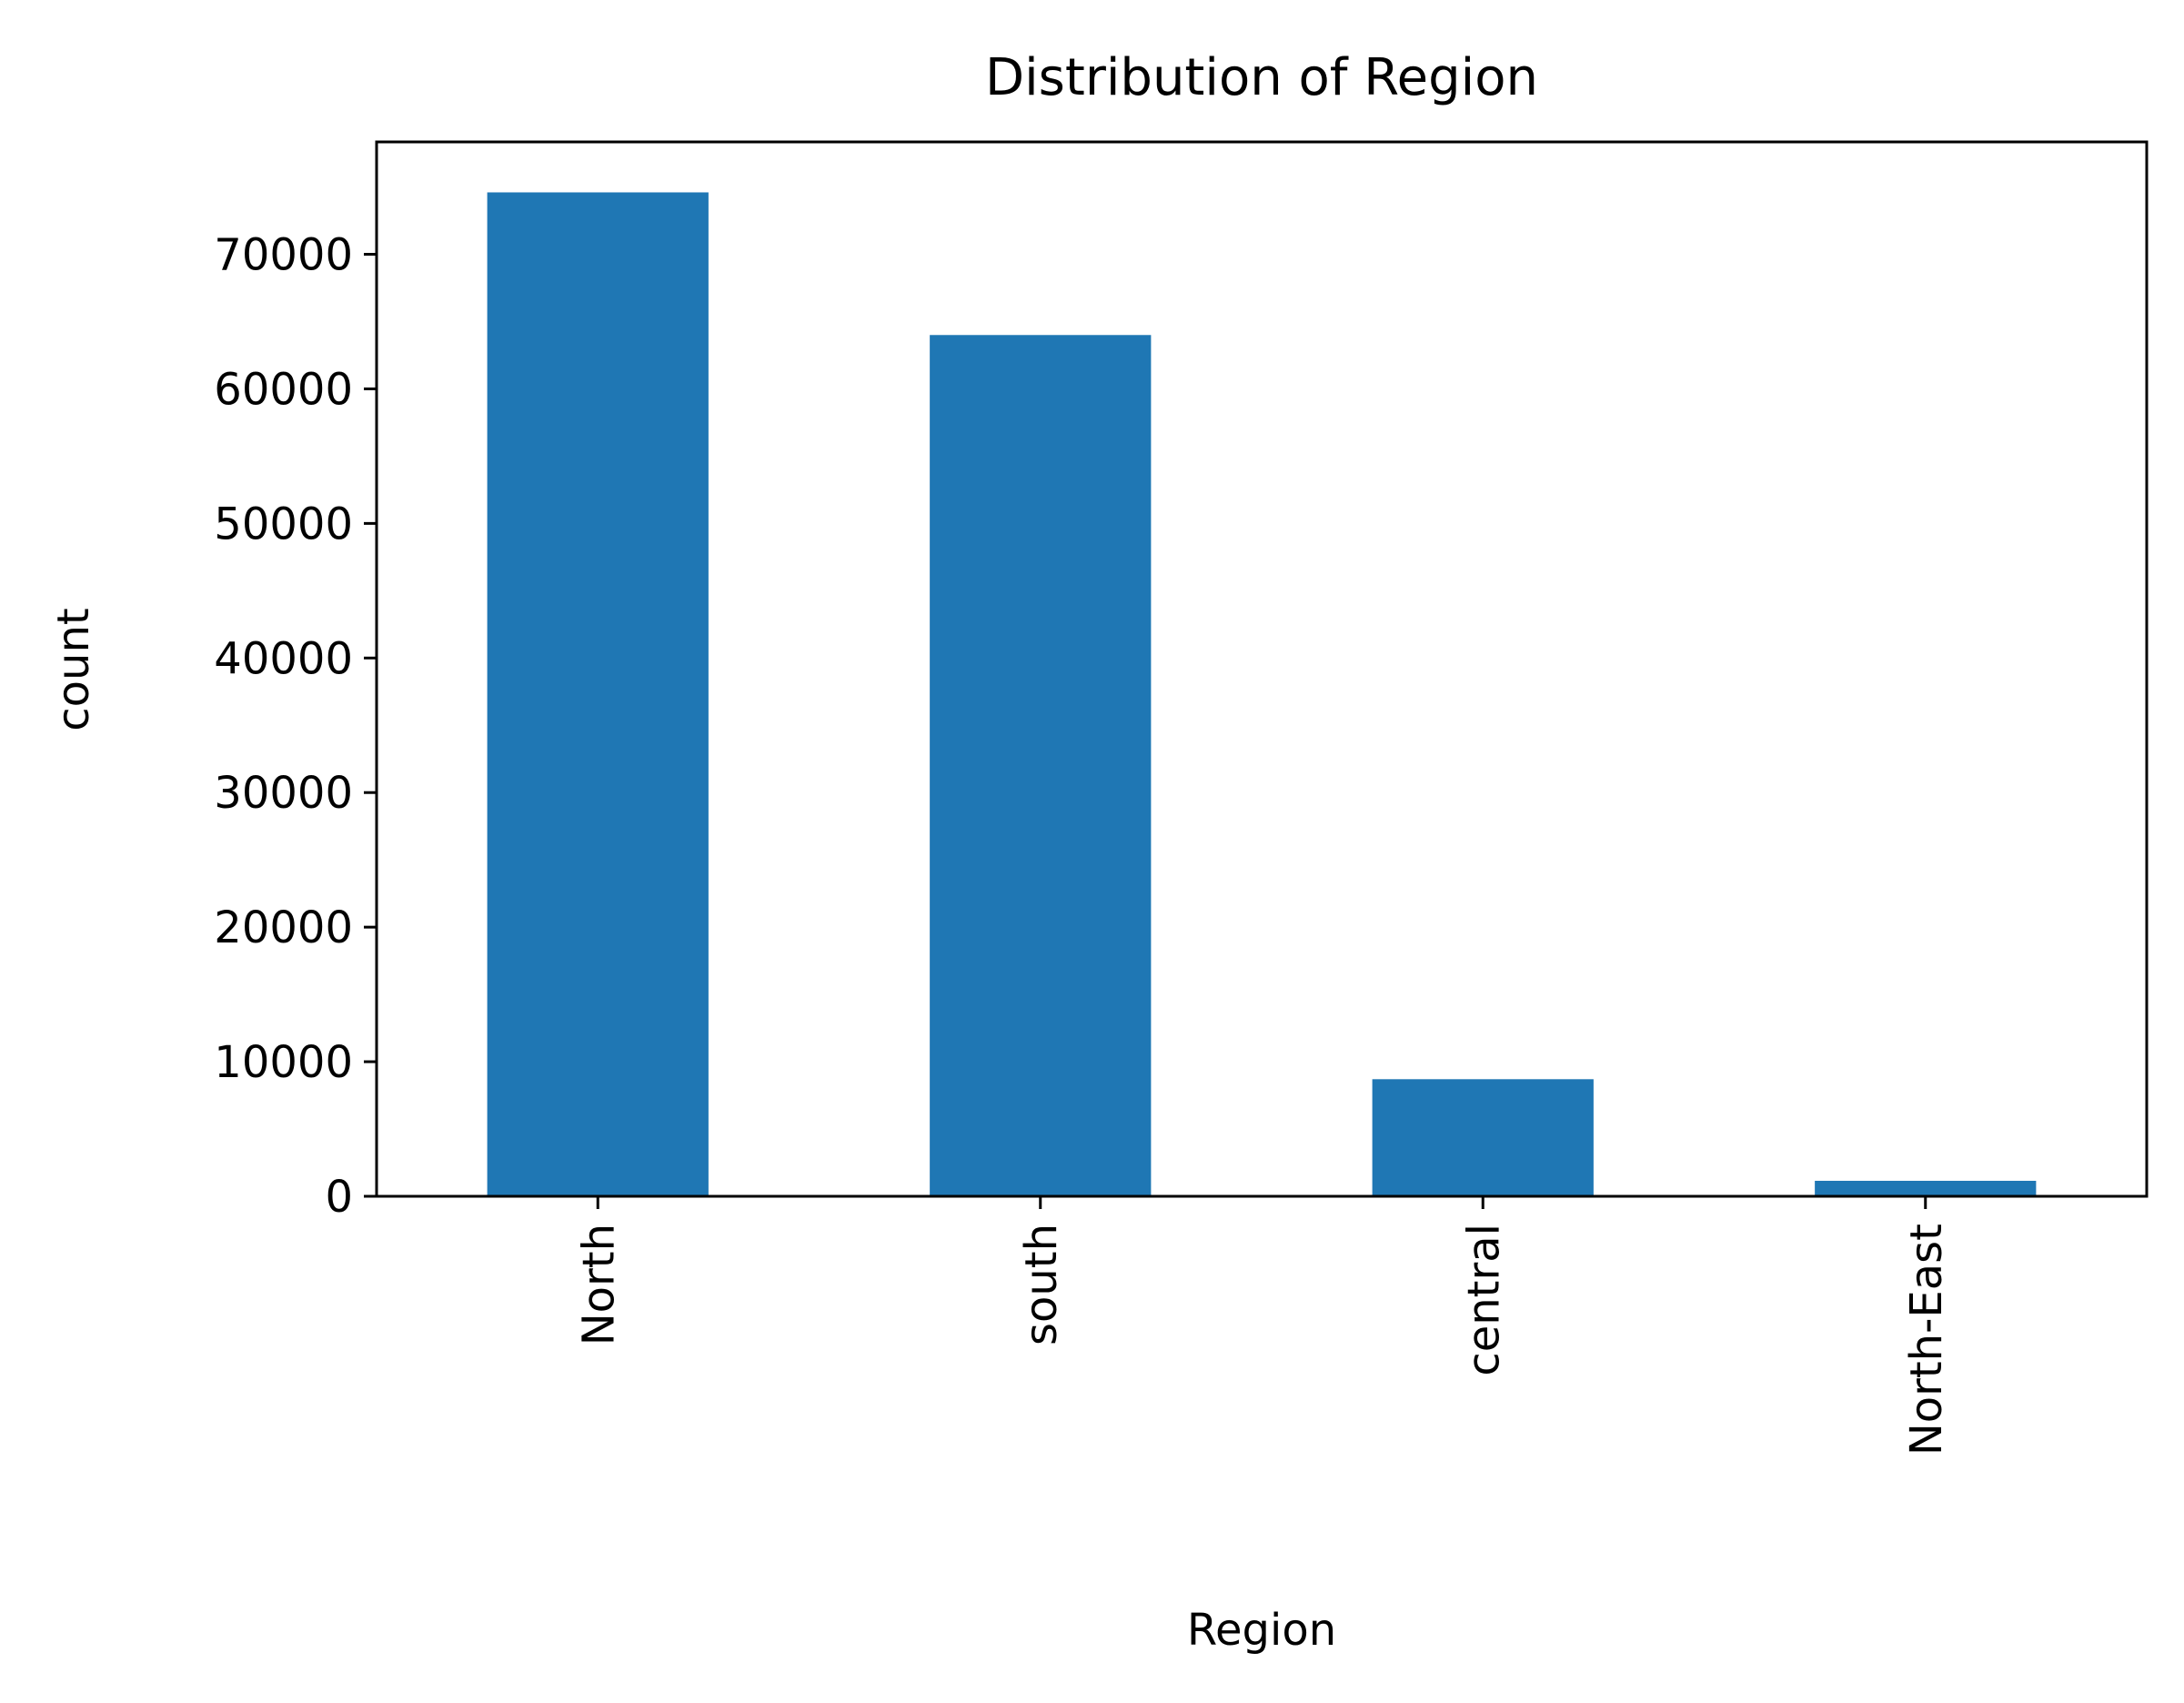  Describe the element at coordinates (1262, 1326) in the screenshot. I see `x-axis: North south central North-East` at that location.